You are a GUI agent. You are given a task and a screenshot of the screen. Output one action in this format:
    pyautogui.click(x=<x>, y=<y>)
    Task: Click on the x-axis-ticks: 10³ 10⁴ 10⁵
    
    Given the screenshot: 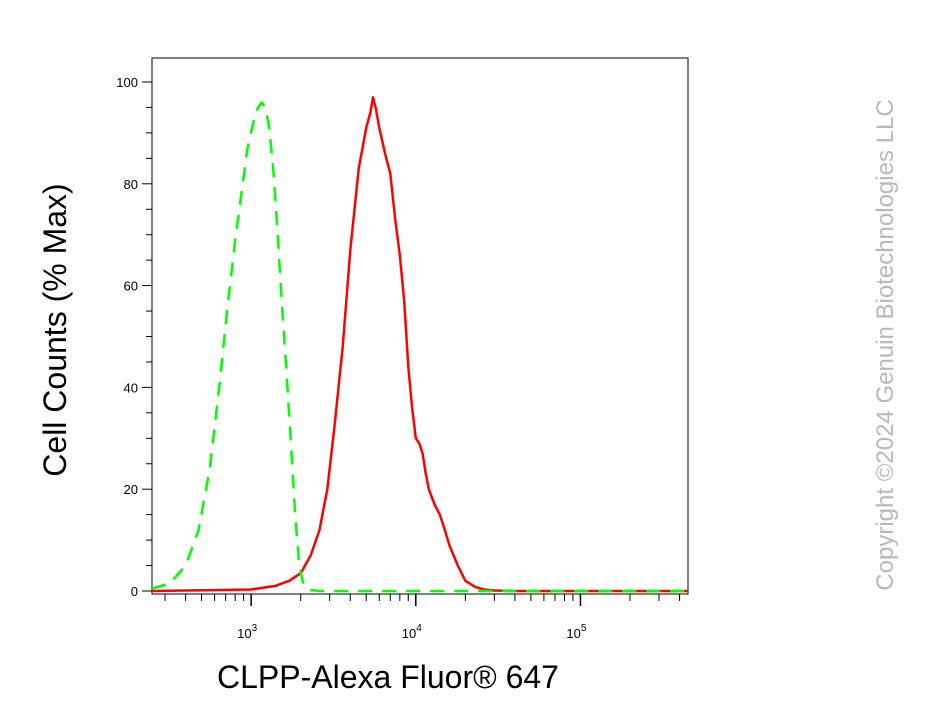 What is the action you would take?
    pyautogui.click(x=422, y=617)
    